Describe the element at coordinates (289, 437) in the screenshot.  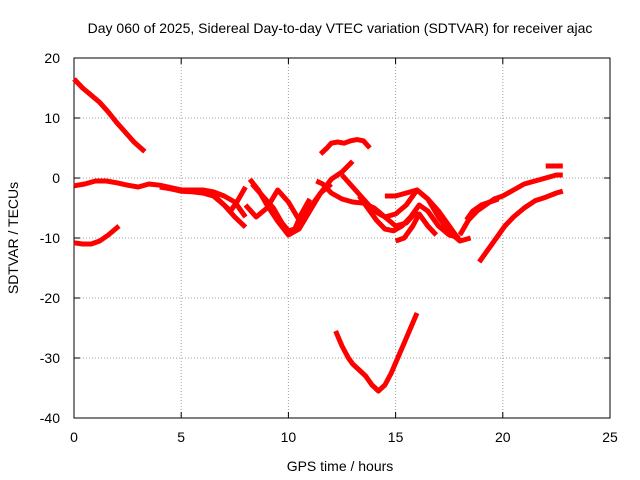
I see `x-tick-label: 10` at that location.